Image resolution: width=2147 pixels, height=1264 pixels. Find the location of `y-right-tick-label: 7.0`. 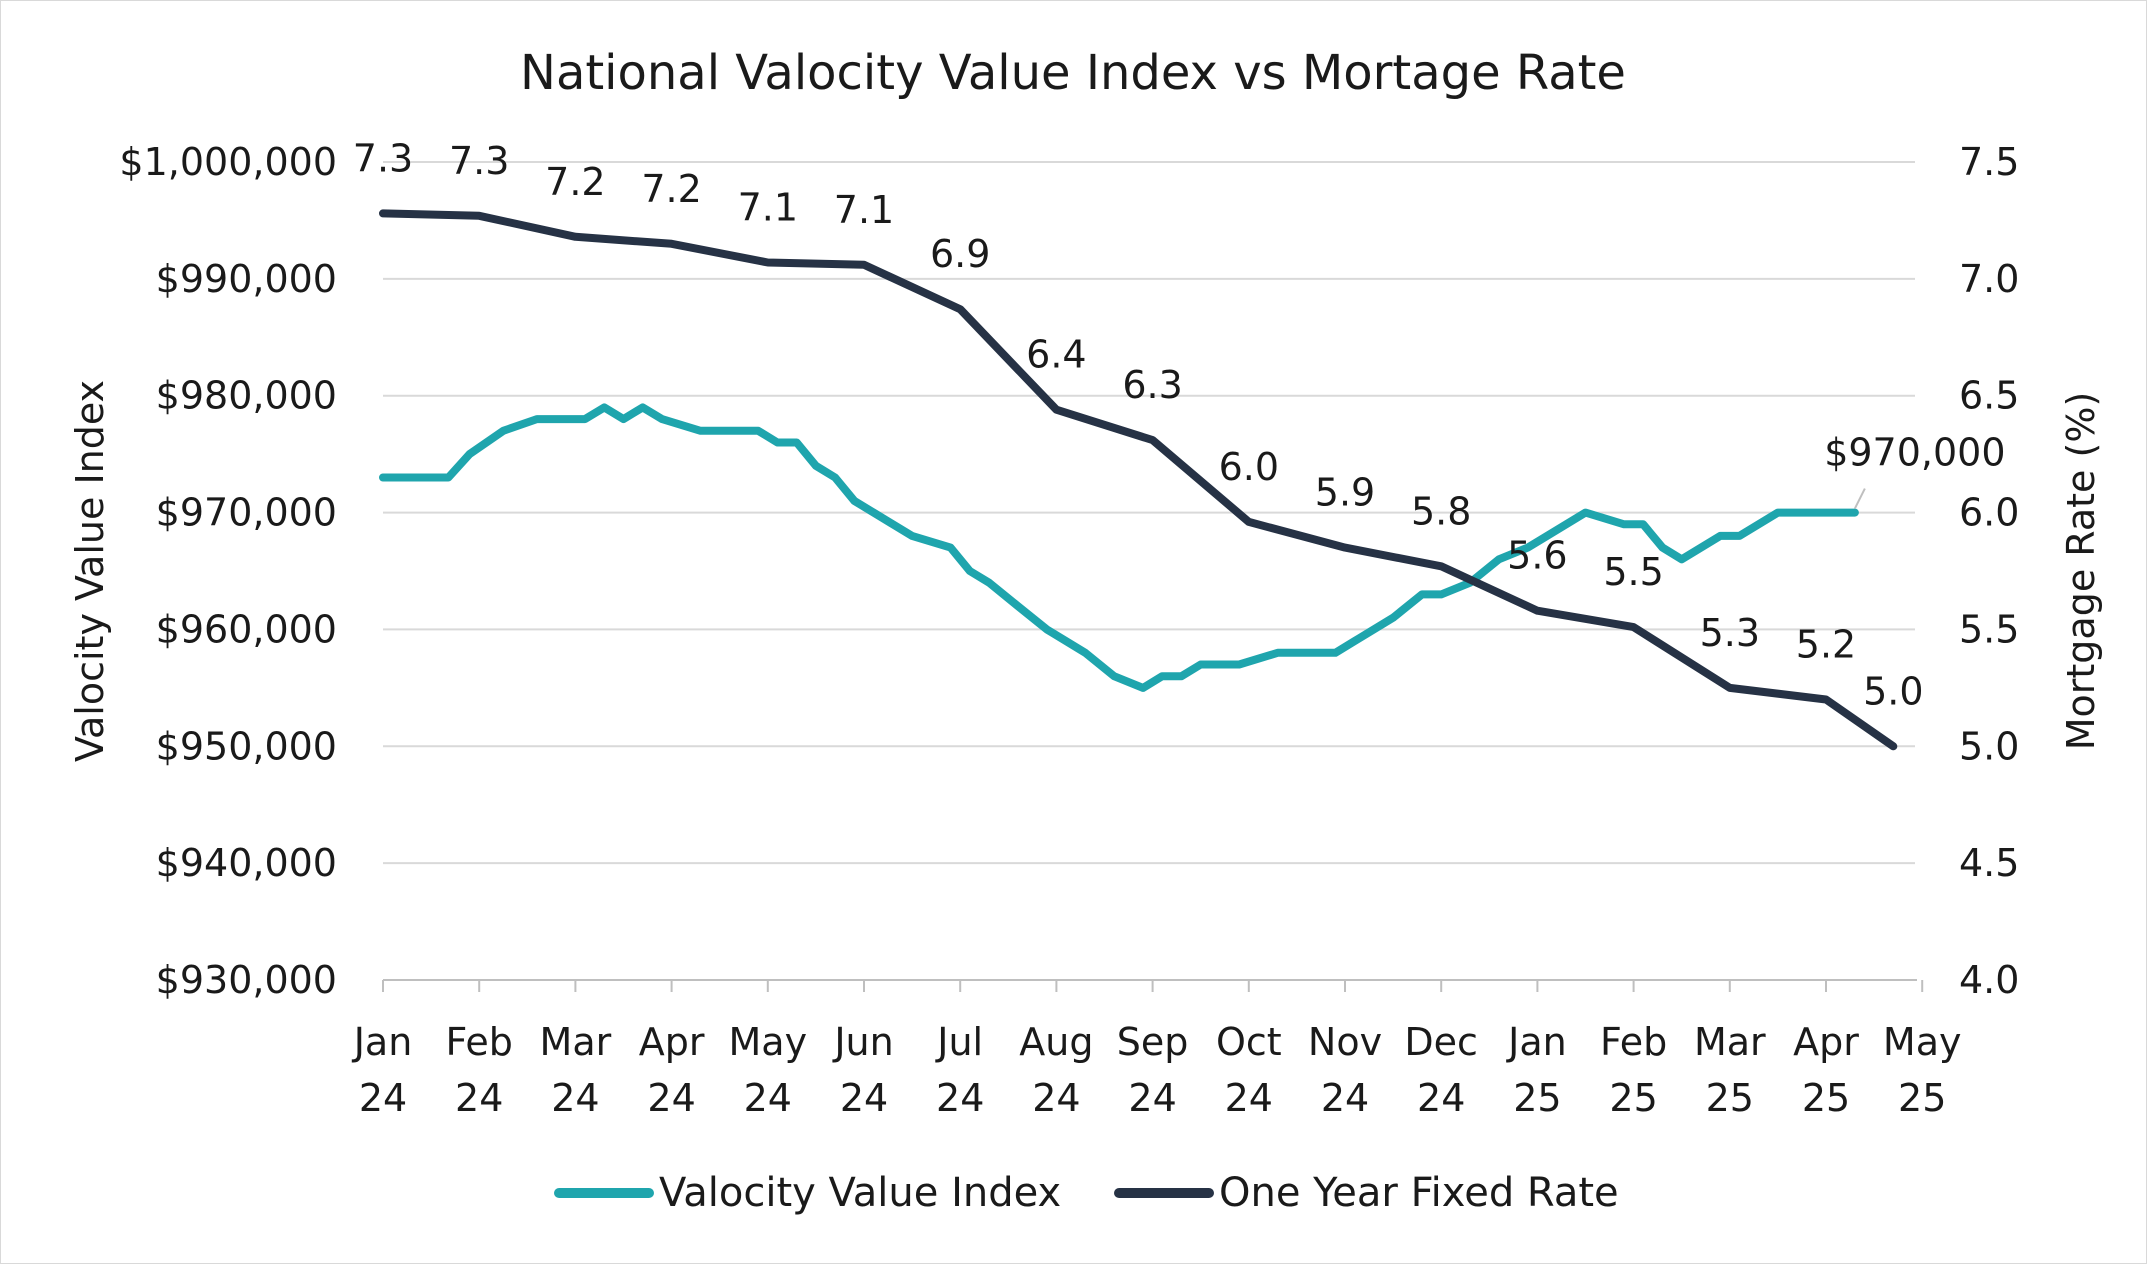

y-right-tick-label: 7.0 is located at coordinates (1989, 279).